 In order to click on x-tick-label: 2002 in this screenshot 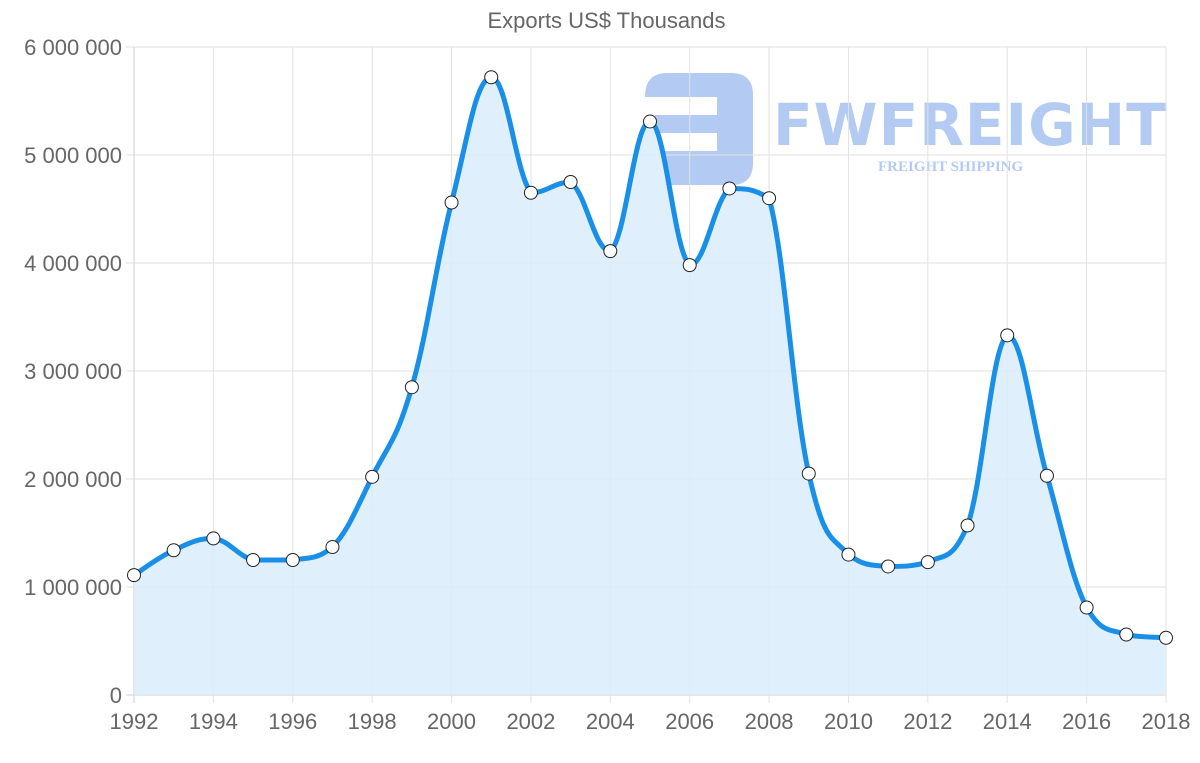, I will do `click(530, 721)`.